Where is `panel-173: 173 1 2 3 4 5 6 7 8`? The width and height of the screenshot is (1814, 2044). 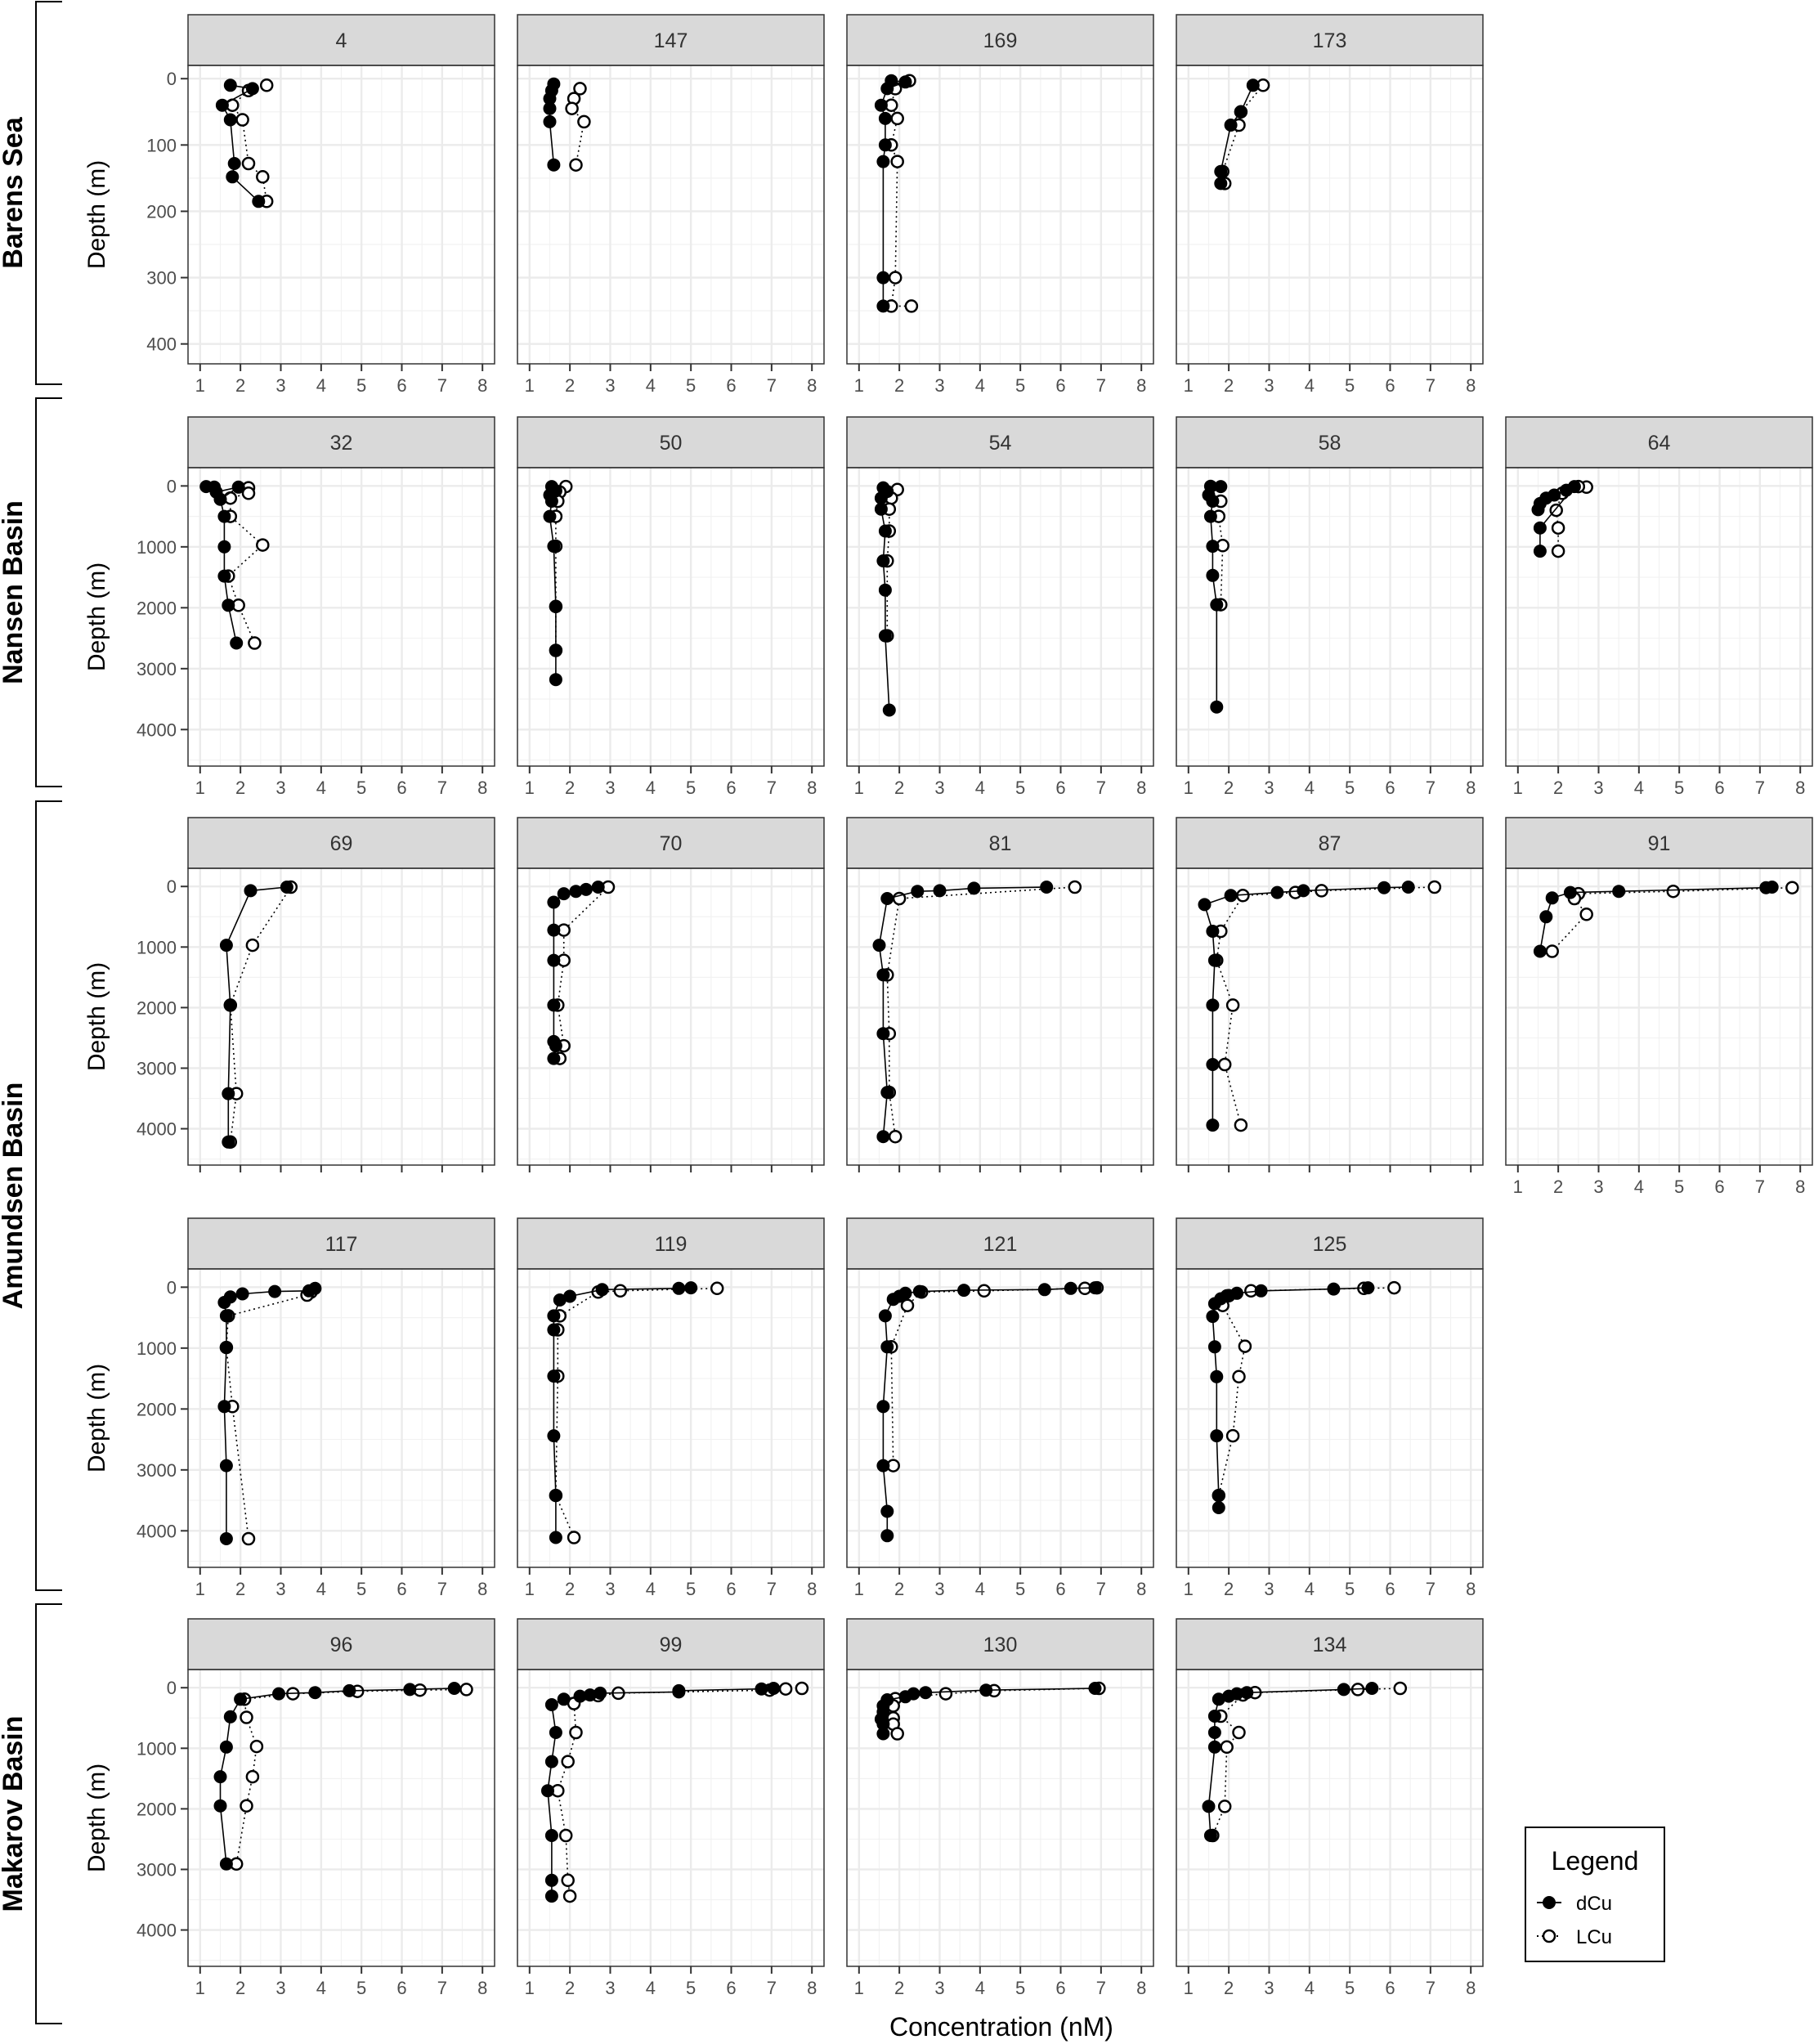 panel-173: 173 1 2 3 4 5 6 7 8 is located at coordinates (1330, 205).